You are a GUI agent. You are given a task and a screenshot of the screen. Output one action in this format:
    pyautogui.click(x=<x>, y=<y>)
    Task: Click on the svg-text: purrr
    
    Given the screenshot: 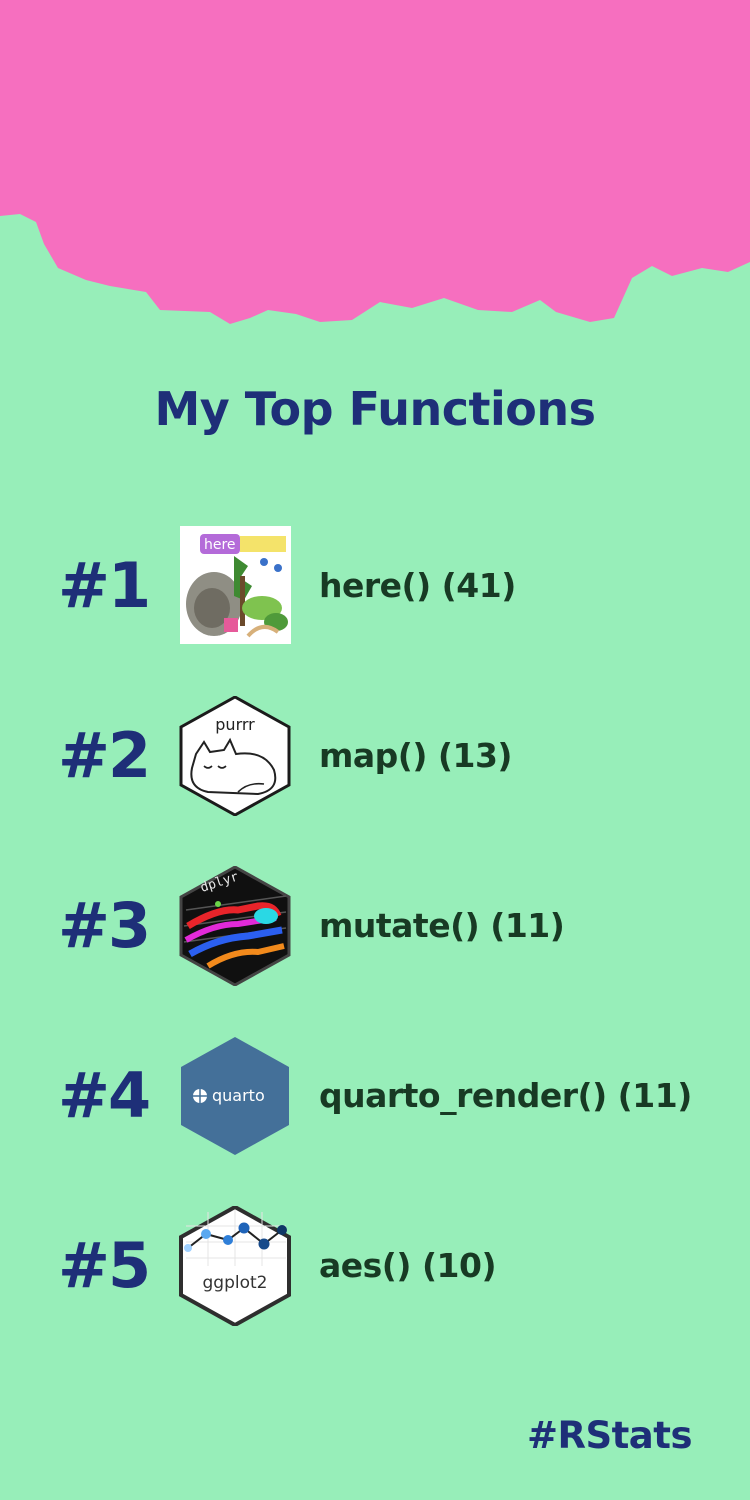 What is the action you would take?
    pyautogui.click(x=235, y=724)
    